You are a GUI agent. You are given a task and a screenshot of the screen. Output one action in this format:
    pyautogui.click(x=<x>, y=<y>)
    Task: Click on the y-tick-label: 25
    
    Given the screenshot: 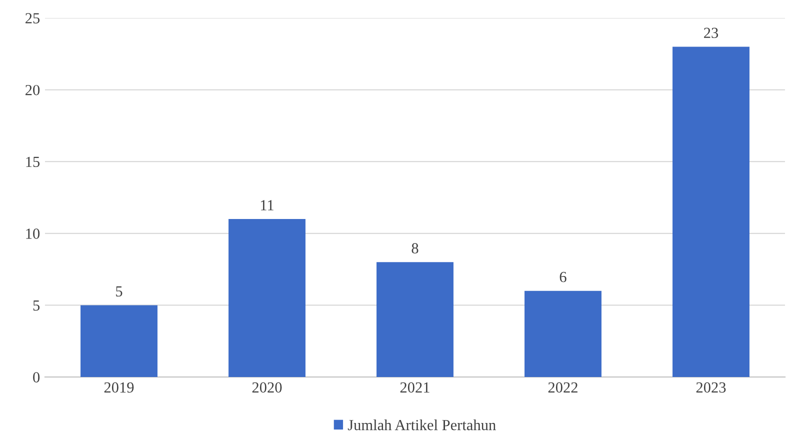 What is the action you would take?
    pyautogui.click(x=33, y=18)
    